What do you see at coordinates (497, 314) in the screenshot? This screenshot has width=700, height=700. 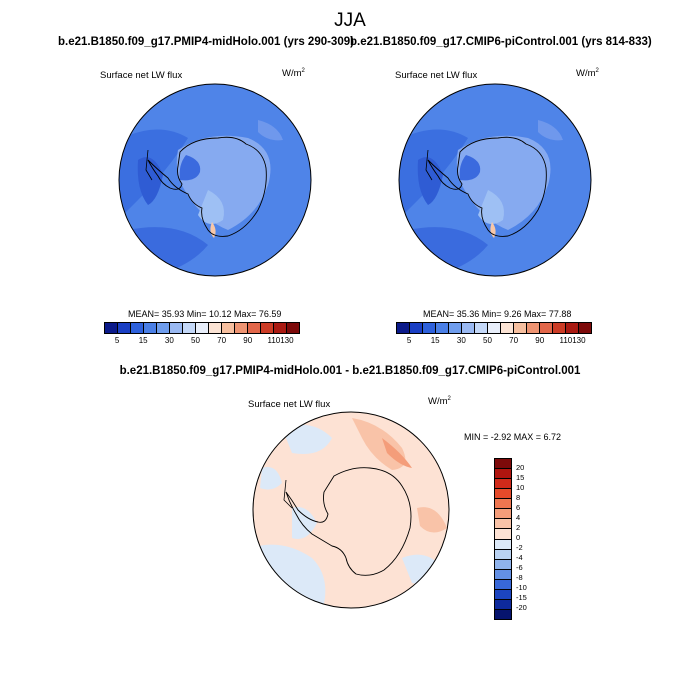 I see `right-stats: MEAN= 35.36 Min= 9.26 Max= 77.88` at bounding box center [497, 314].